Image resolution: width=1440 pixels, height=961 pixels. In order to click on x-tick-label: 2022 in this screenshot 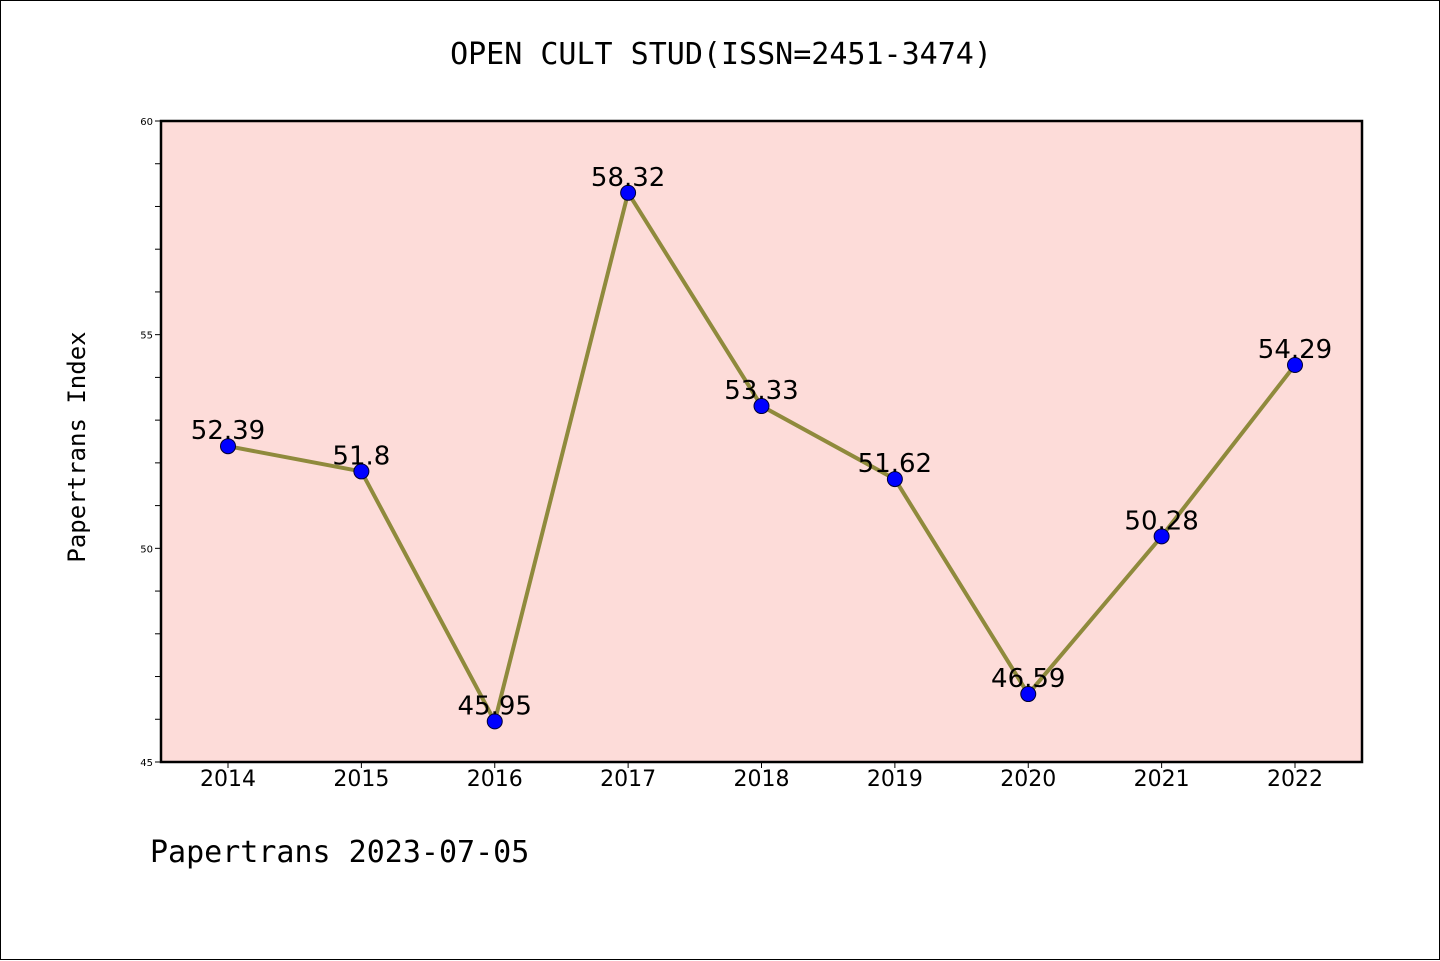, I will do `click(1295, 779)`.